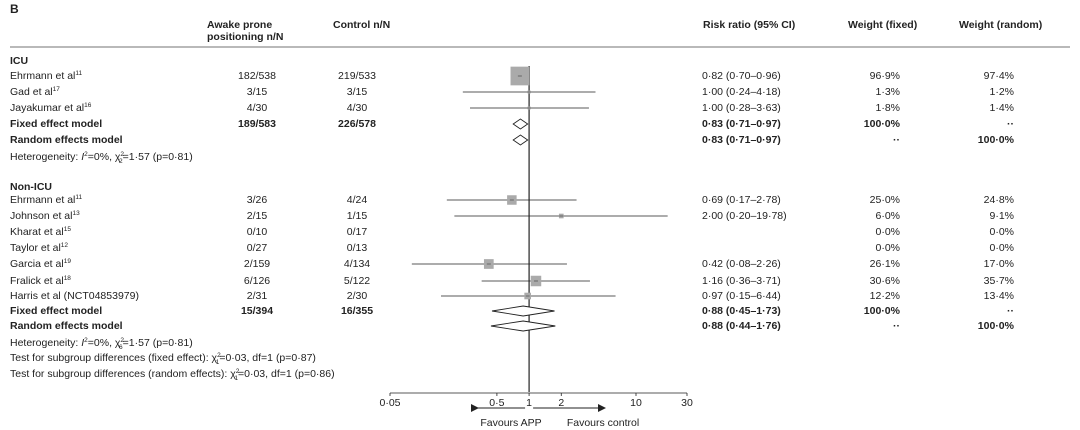  What do you see at coordinates (887, 92) in the screenshot?
I see `study-weight-fixed: 1·3%` at bounding box center [887, 92].